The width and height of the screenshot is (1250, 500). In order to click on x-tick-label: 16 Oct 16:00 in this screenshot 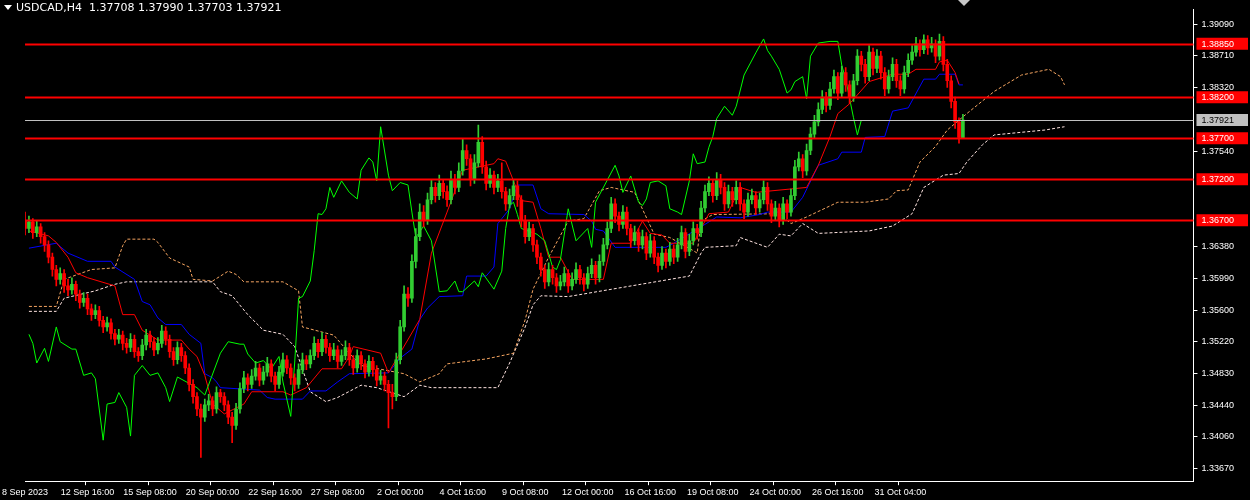, I will do `click(650, 492)`.